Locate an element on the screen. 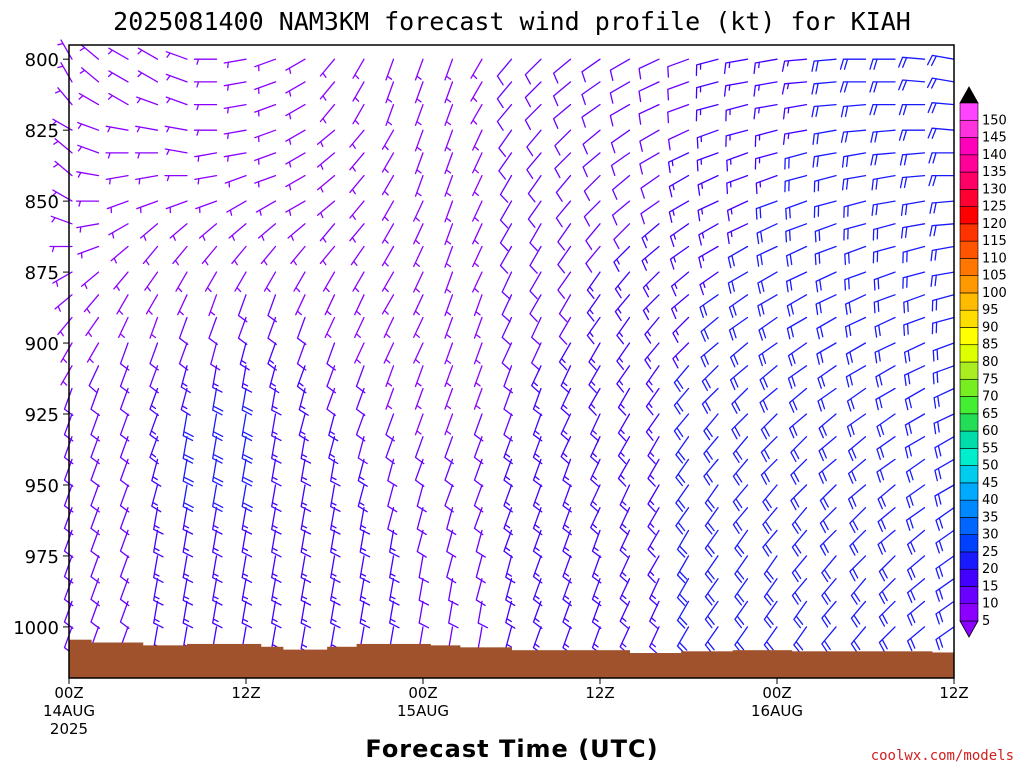 The width and height of the screenshot is (1024, 768). colorbar-label: 75 is located at coordinates (990, 379).